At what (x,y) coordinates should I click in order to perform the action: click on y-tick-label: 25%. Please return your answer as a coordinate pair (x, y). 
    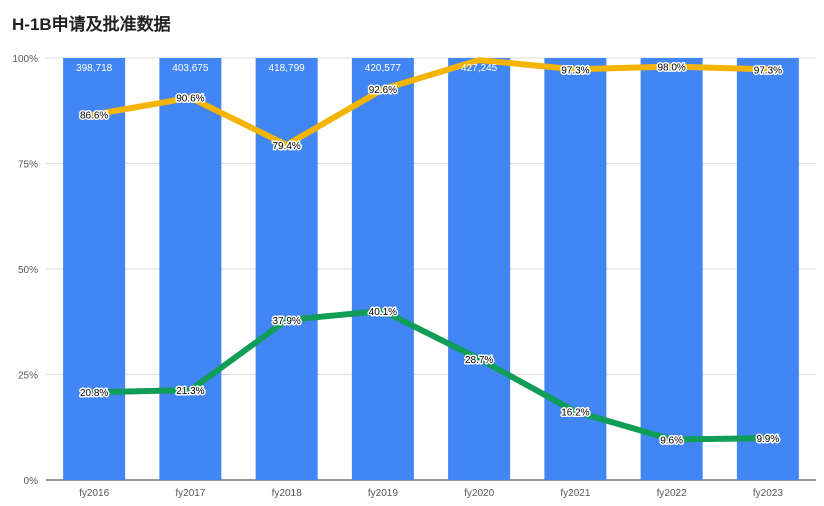
    Looking at the image, I should click on (28, 376).